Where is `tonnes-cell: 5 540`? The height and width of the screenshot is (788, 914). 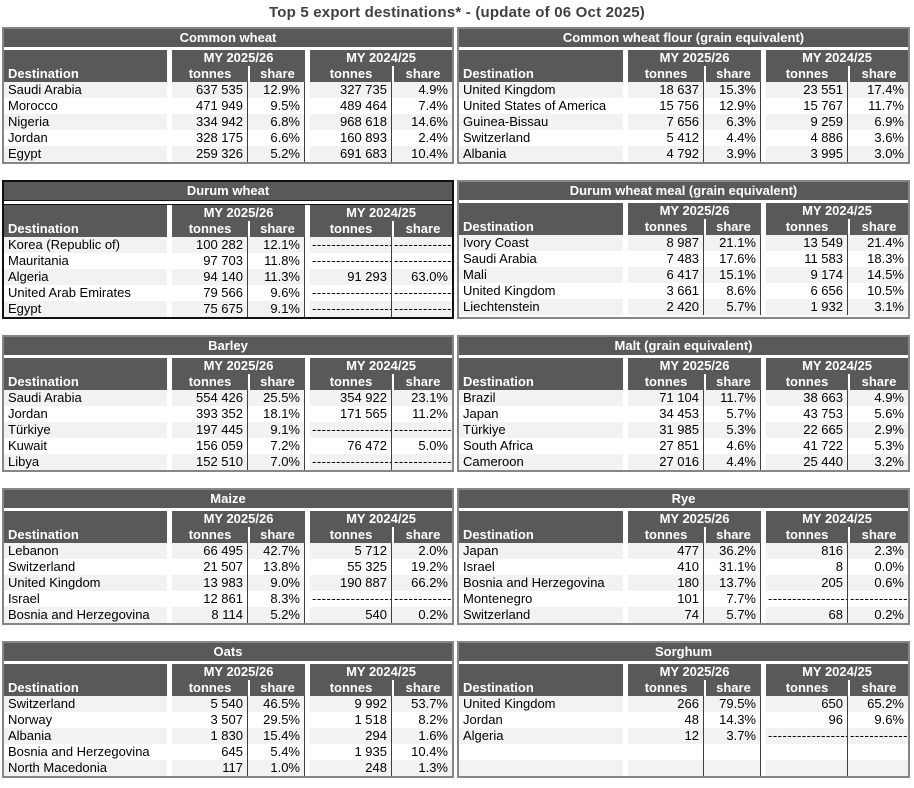 tonnes-cell: 5 540 is located at coordinates (210, 704).